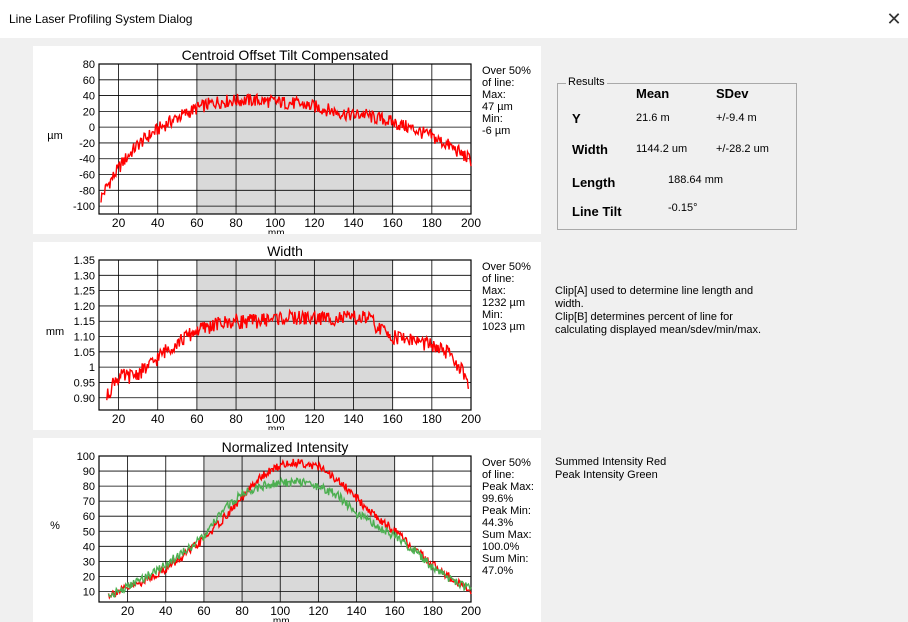  Describe the element at coordinates (597, 211) in the screenshot. I see `results-tilt-label: Line Tilt` at that location.